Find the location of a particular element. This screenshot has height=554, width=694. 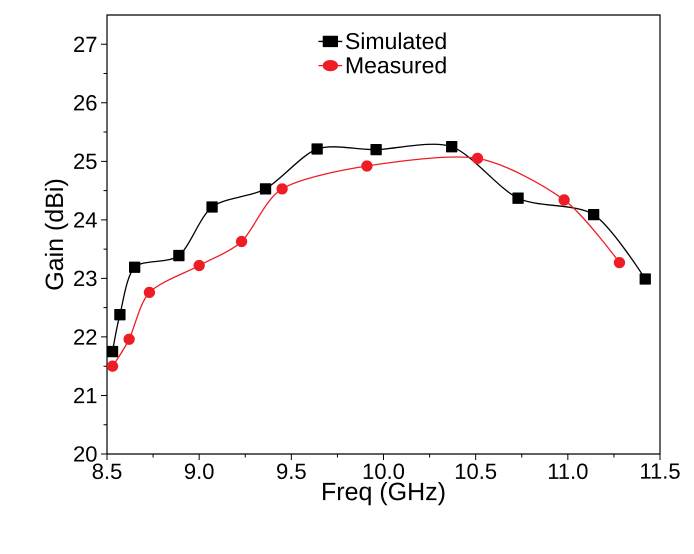

x-axis-title: Freq (GHz) is located at coordinates (383, 494).